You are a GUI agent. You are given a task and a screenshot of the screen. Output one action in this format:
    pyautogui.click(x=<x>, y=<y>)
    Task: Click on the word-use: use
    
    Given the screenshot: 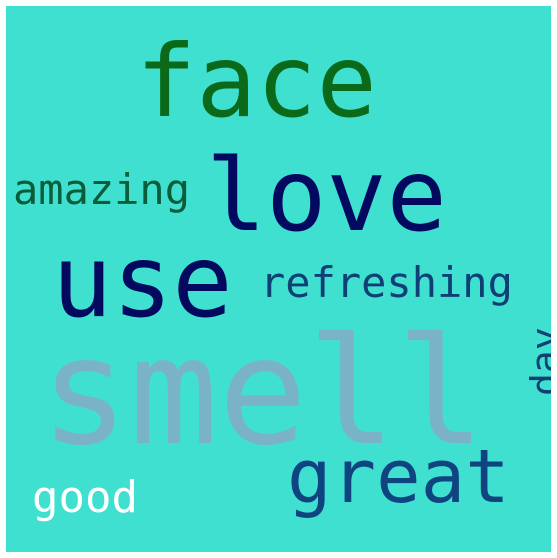 What is the action you would take?
    pyautogui.click(x=142, y=281)
    